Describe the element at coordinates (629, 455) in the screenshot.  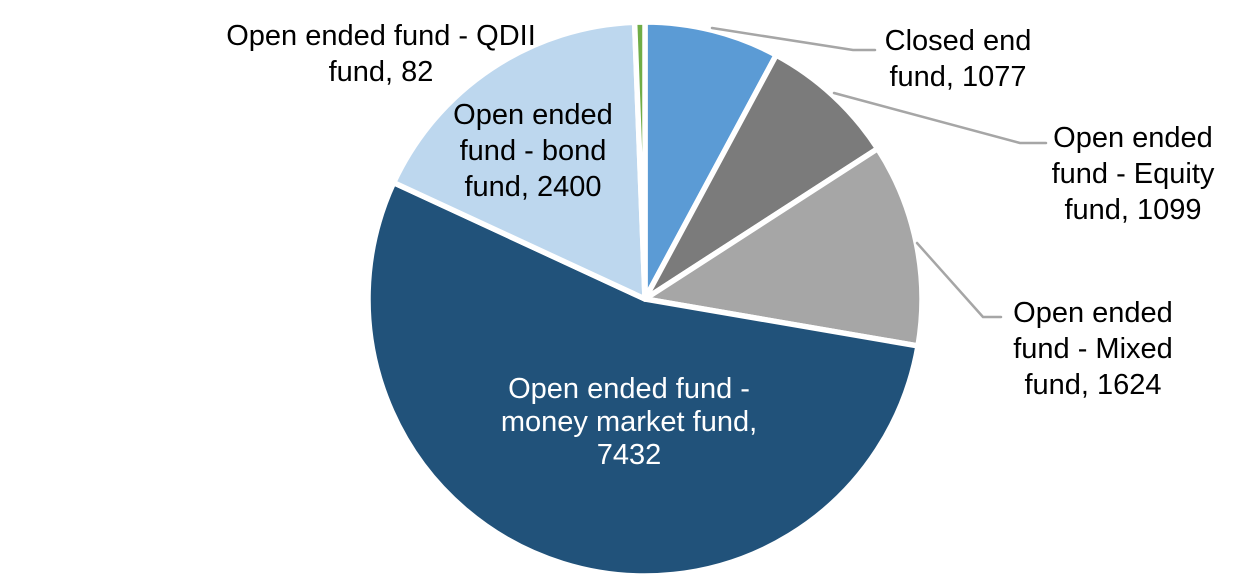
I see `label-line: 7432` at that location.